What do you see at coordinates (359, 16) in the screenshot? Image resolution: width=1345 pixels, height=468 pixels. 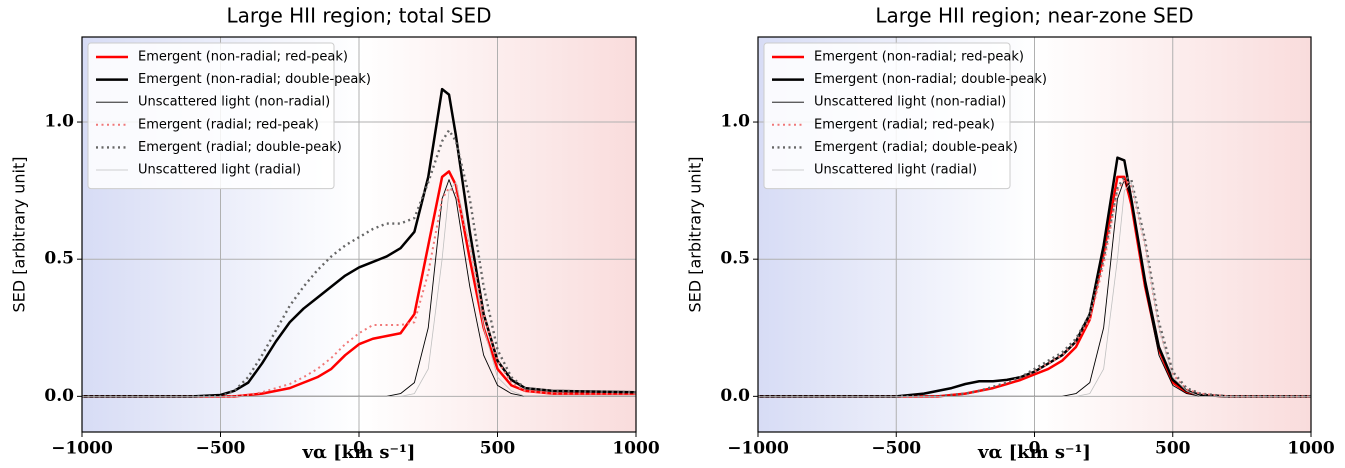 I see `chart-title: Large HII region; total SED` at bounding box center [359, 16].